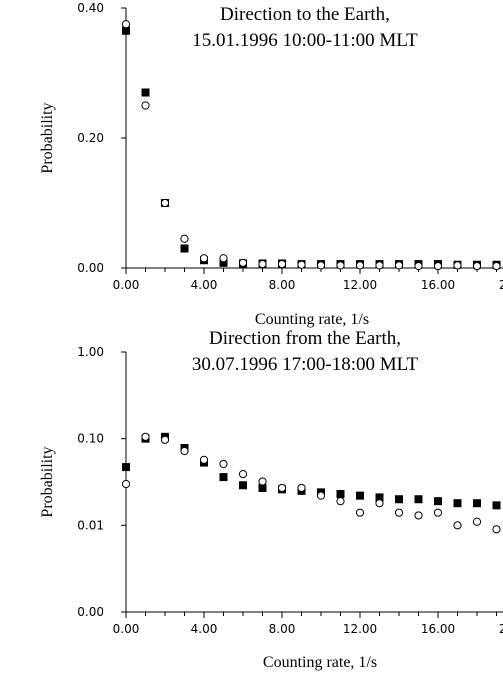 This screenshot has height=673, width=503. What do you see at coordinates (305, 338) in the screenshot?
I see `panel-title-line1: Direction from the Earth,` at bounding box center [305, 338].